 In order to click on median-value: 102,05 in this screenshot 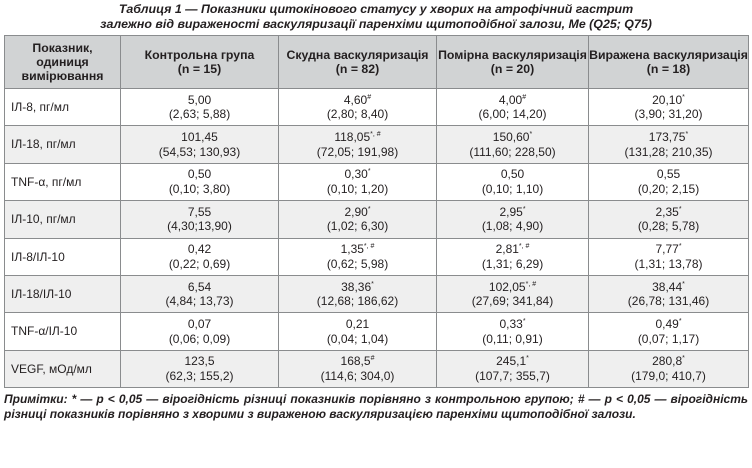, I will do `click(507, 286)`.